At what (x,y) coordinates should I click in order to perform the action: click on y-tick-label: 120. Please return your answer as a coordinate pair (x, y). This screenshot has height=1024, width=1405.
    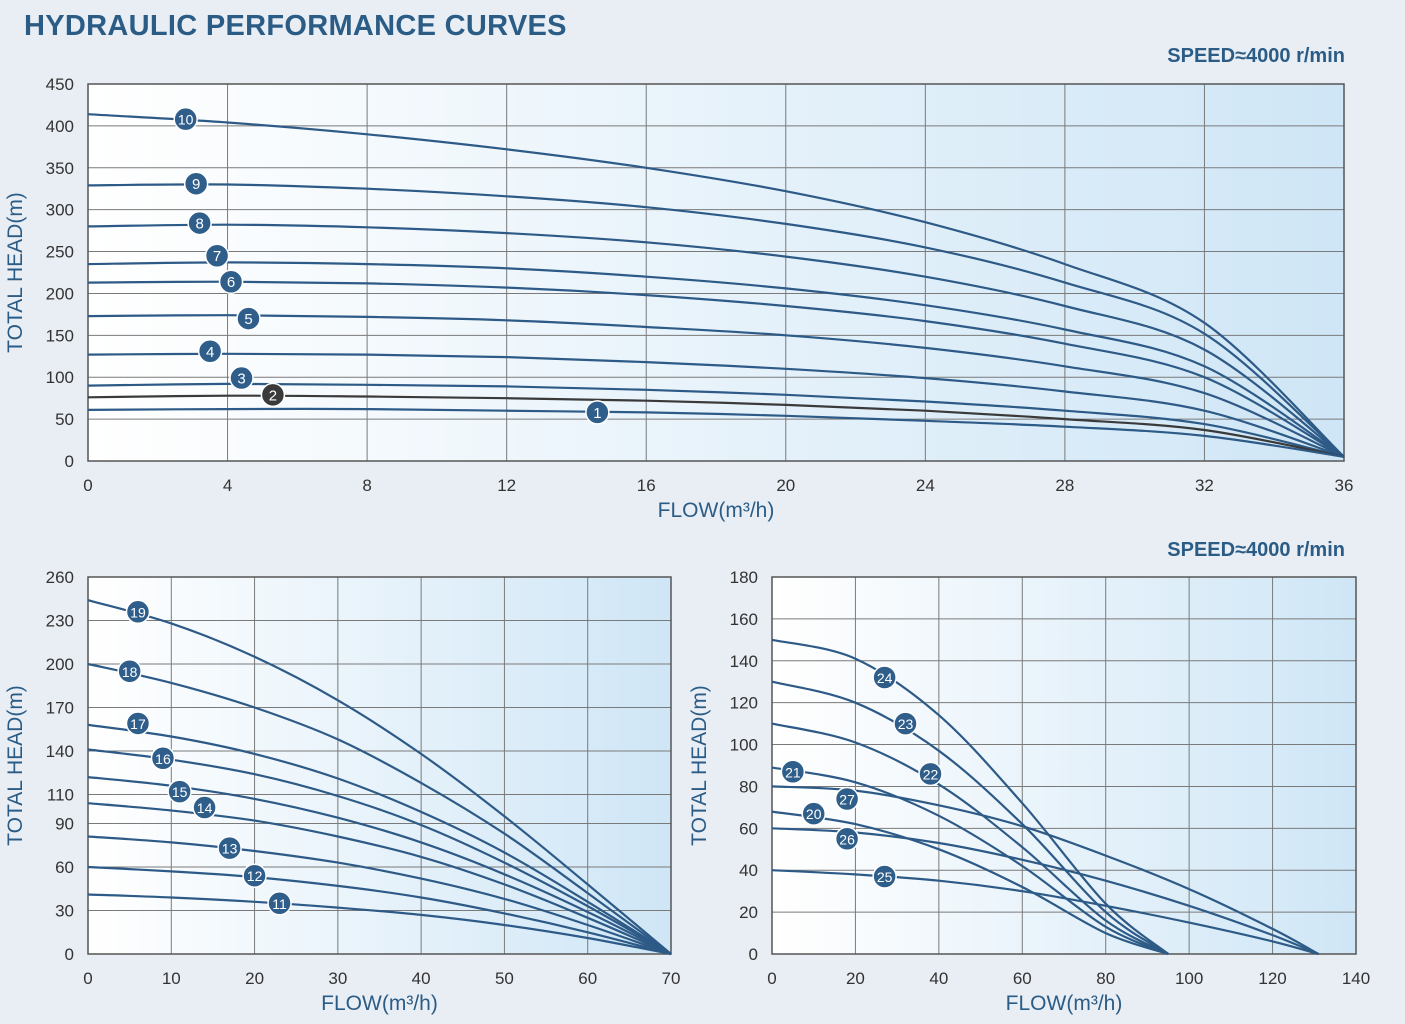
    Looking at the image, I should click on (744, 703).